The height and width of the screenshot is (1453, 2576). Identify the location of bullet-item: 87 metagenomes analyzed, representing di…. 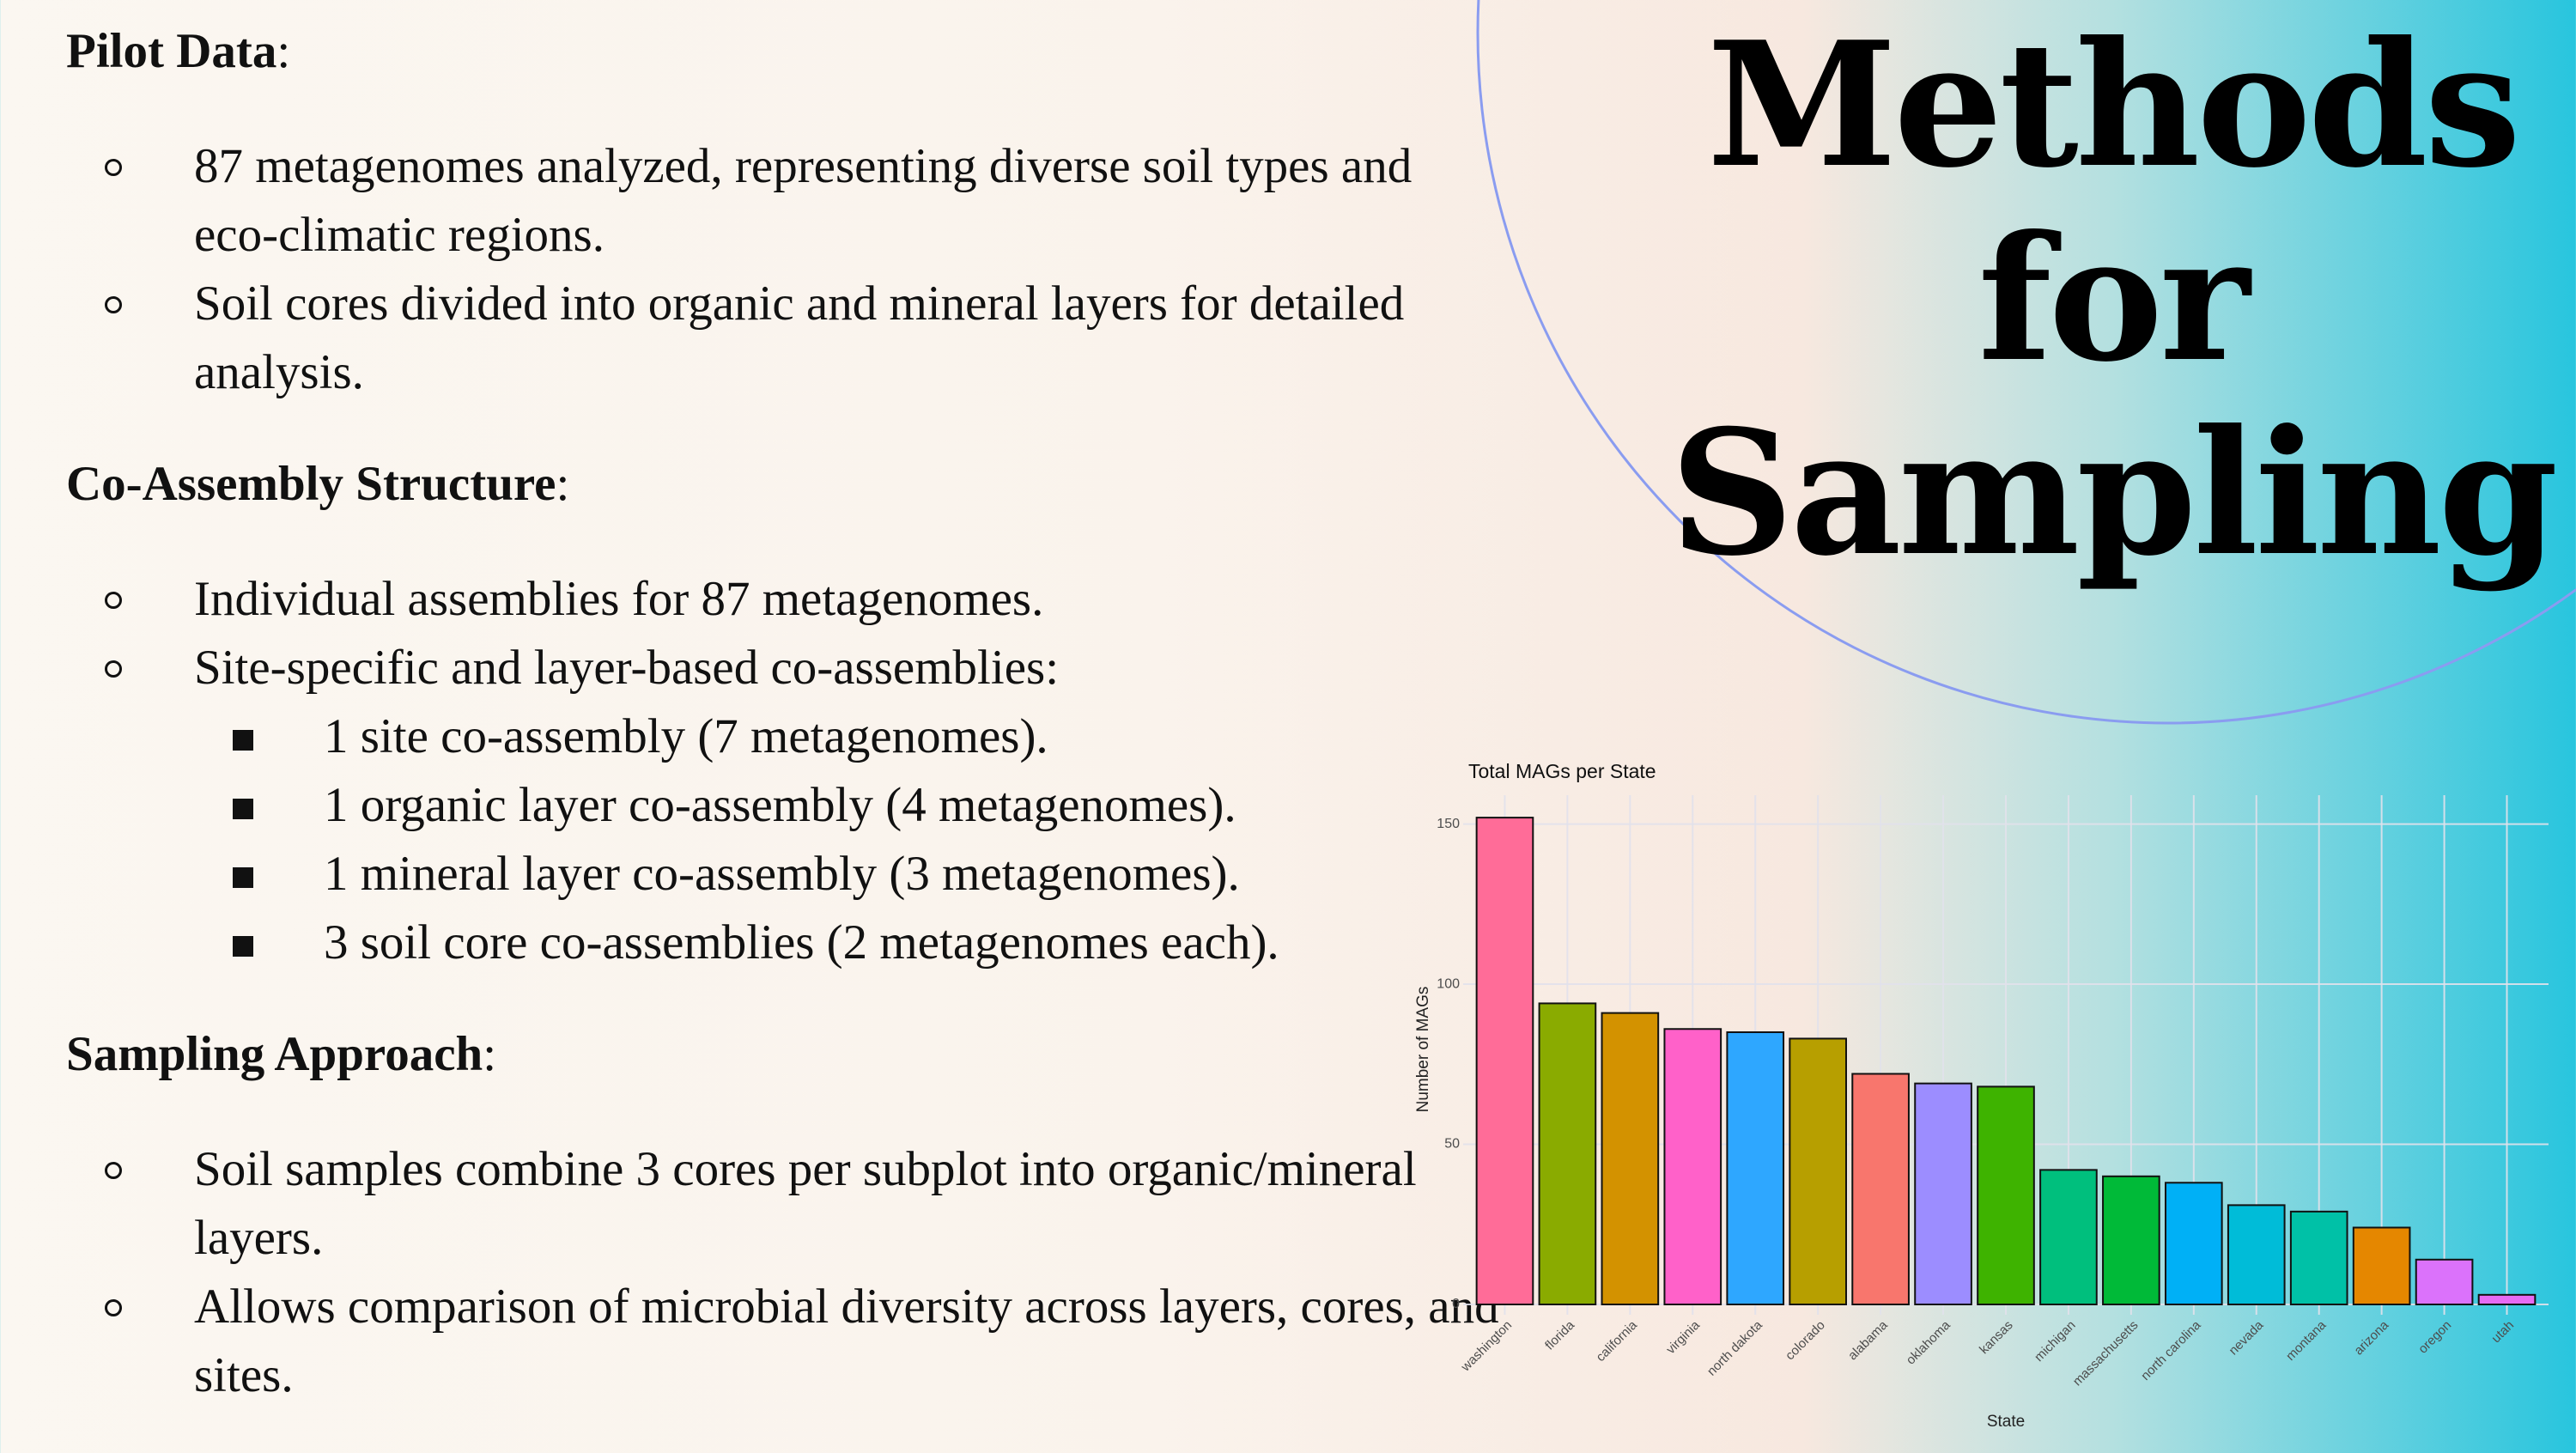
(782, 201).